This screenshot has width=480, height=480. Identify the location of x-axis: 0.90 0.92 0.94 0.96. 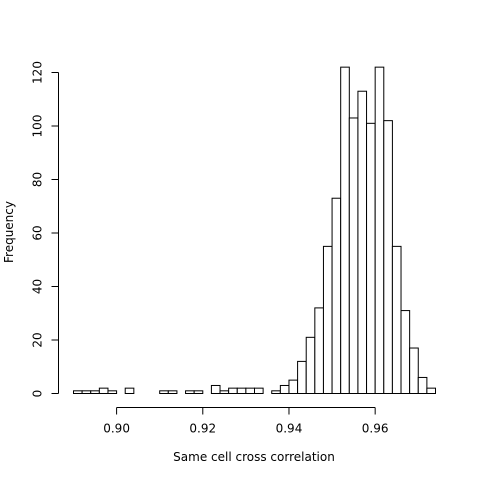
(246, 421).